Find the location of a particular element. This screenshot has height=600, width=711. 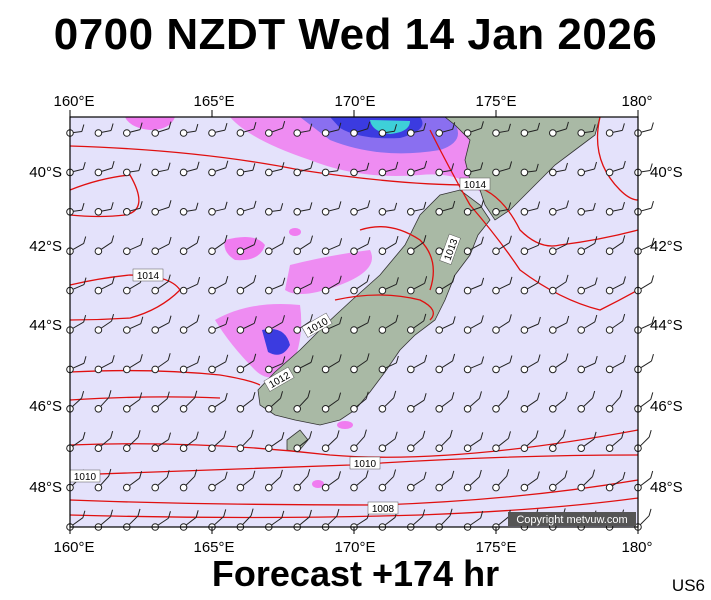

lon-labels-top: 160°E 165°E 170°E 175°E 180° is located at coordinates (352, 101).